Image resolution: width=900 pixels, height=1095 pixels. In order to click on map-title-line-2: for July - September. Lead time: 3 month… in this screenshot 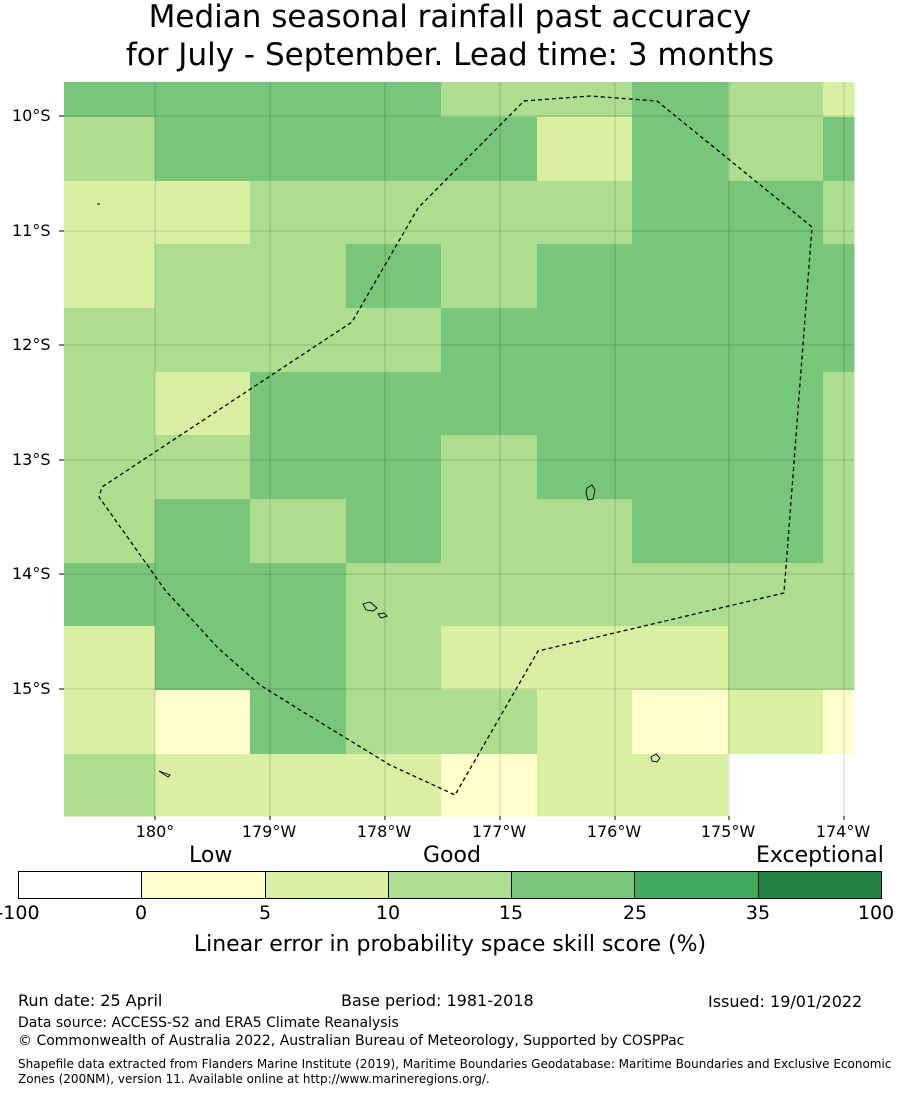, I will do `click(450, 55)`.